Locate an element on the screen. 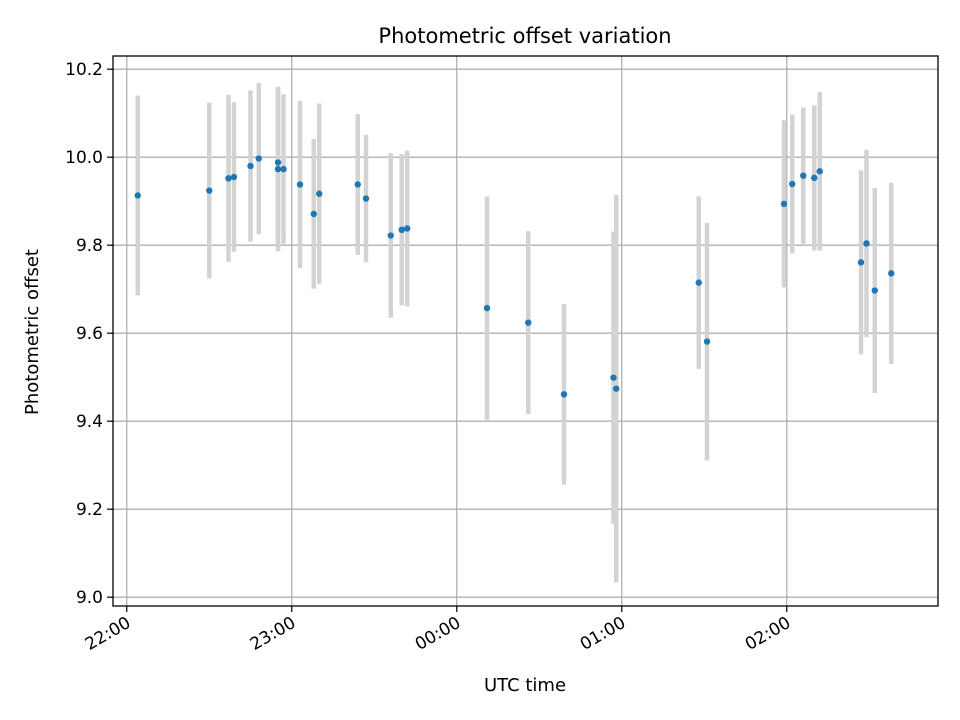 The height and width of the screenshot is (720, 960). chart-title: Photometric offset variation is located at coordinates (524, 36).